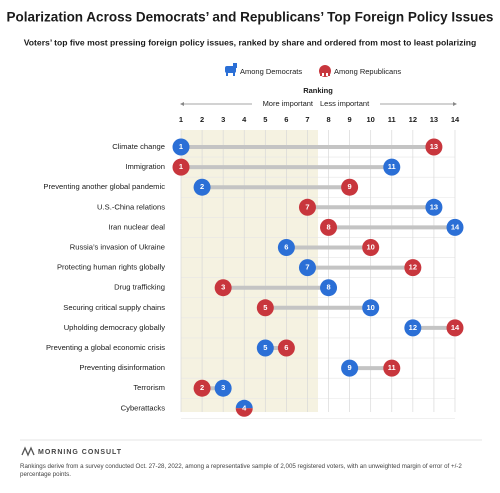 Image resolution: width=500 pixels, height=493 pixels. I want to click on legend-label: Among Republicans, so click(367, 71).